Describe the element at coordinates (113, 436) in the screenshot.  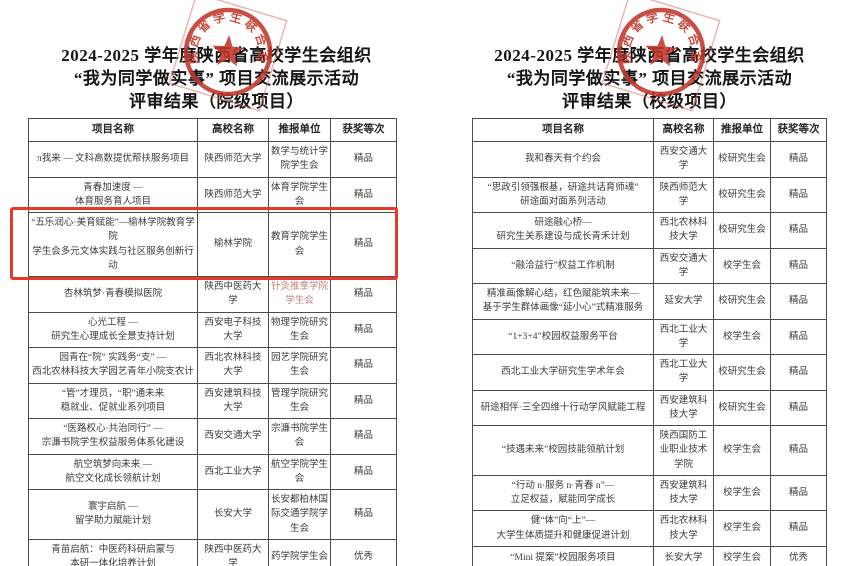
I see `project-cell: “医路权心·共治同行” — 宗濂书院学生权益服务体系化建设` at that location.